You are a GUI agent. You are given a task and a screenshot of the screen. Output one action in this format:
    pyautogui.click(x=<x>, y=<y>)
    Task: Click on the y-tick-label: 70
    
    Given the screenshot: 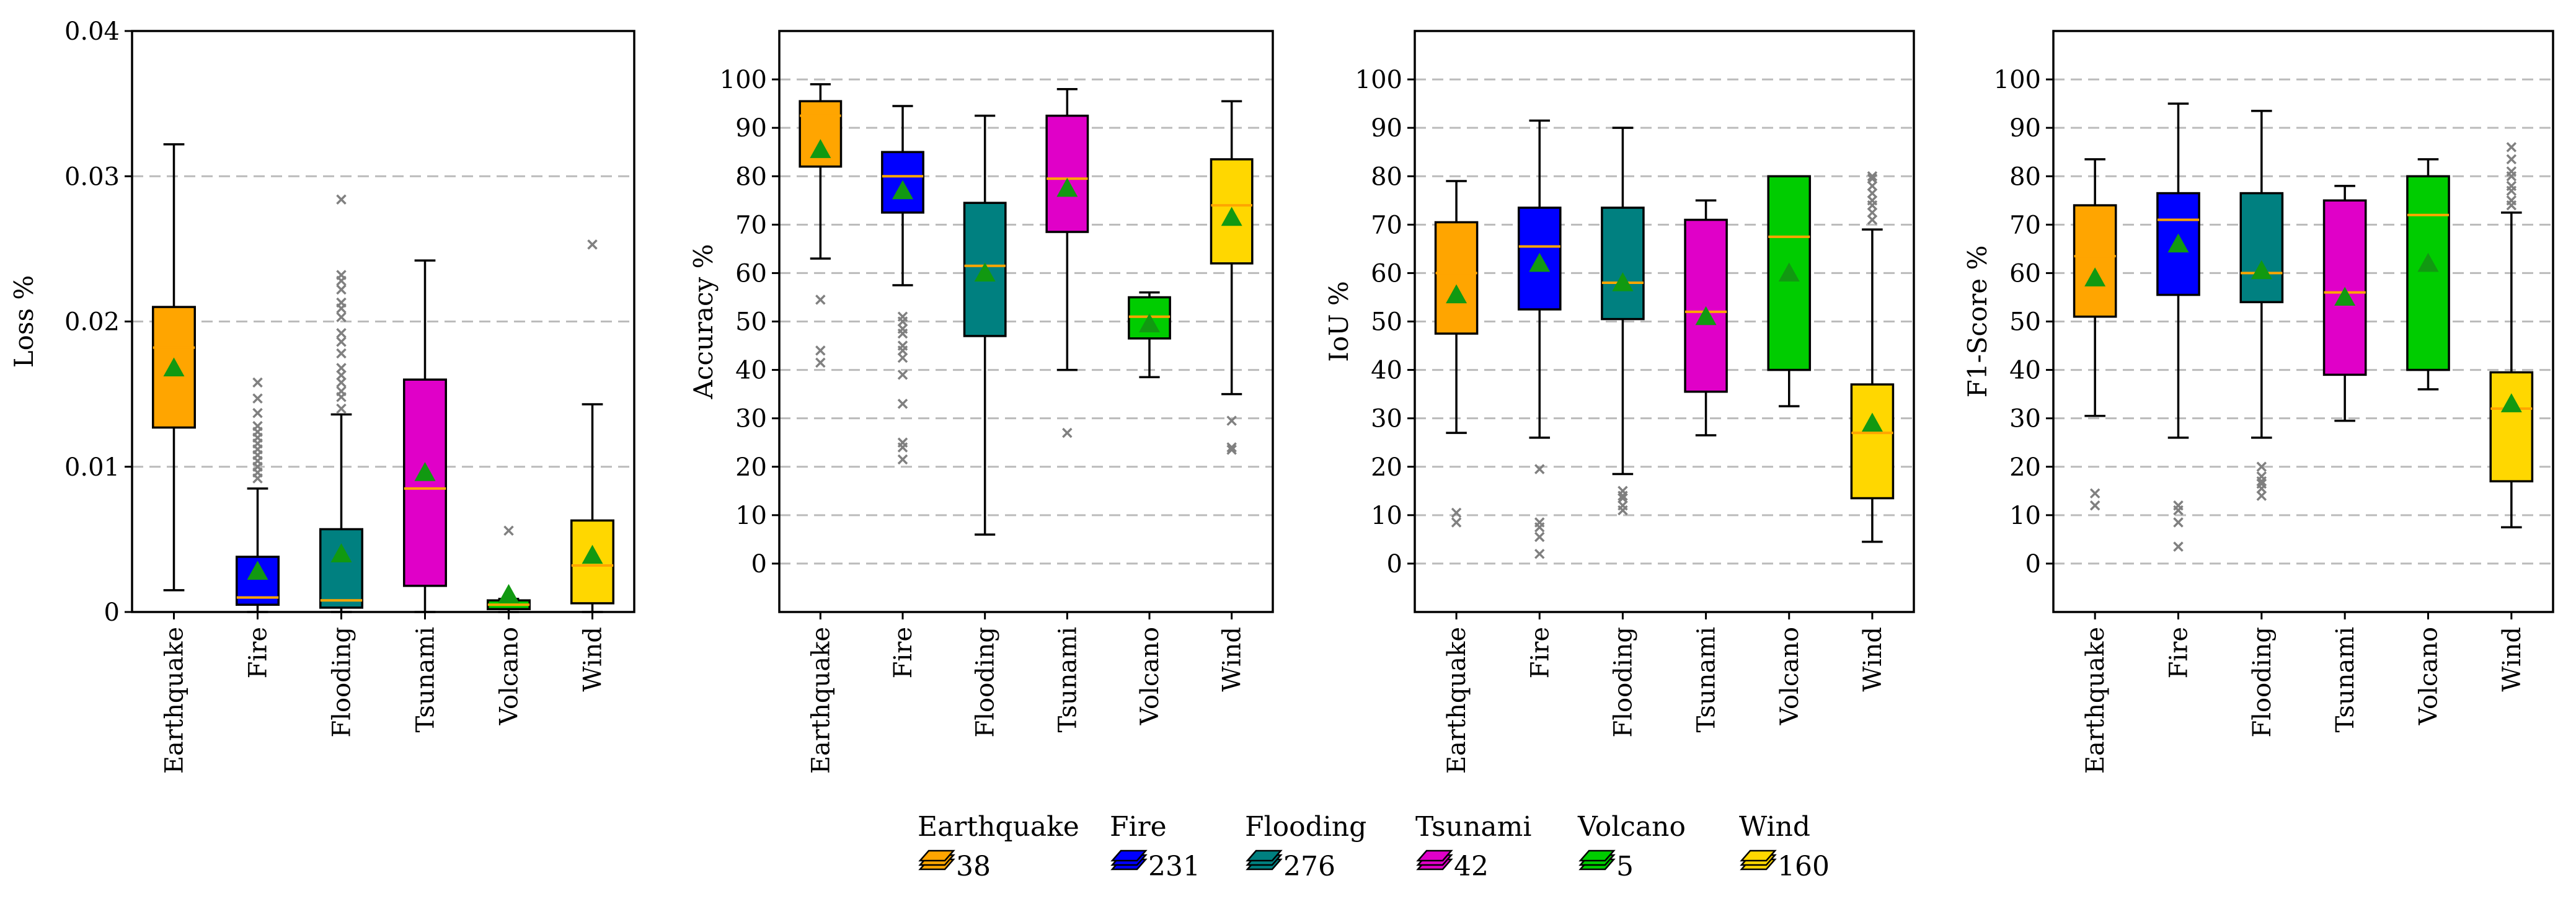 What is the action you would take?
    pyautogui.click(x=751, y=225)
    